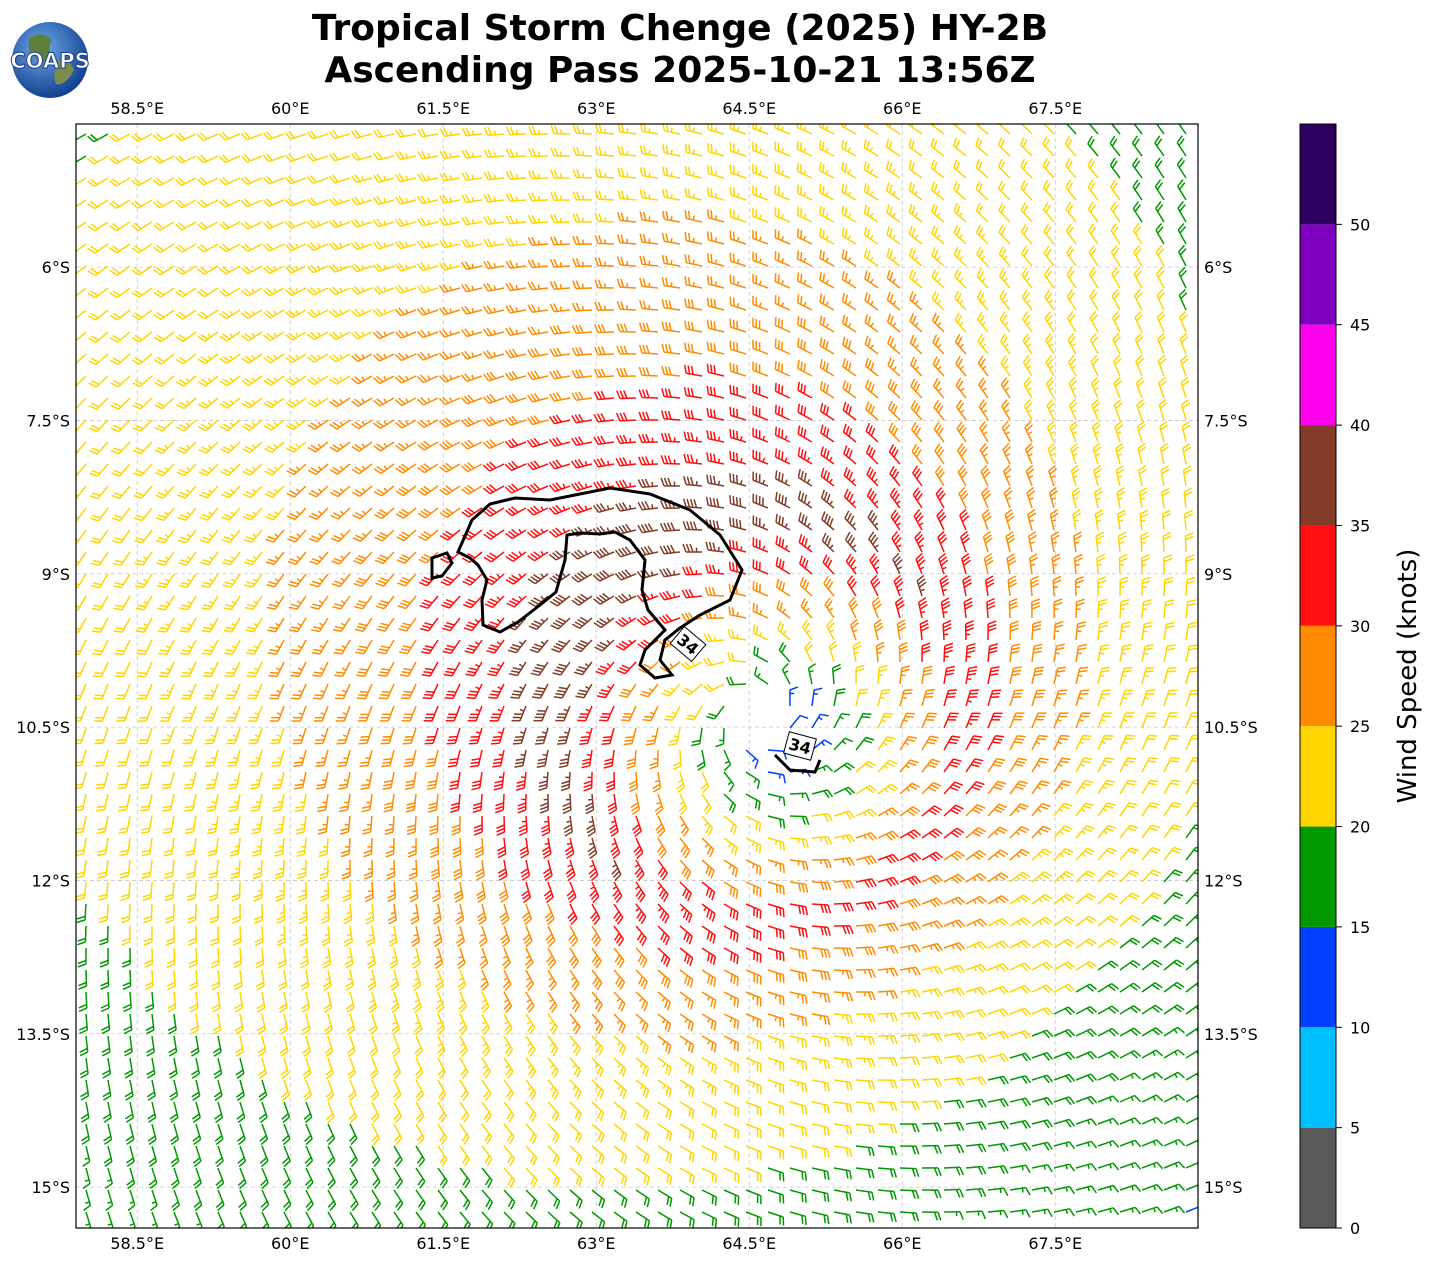 This screenshot has width=1436, height=1264. Describe the element at coordinates (1055, 1243) in the screenshot. I see `lon-tick-bottom-6: 67.5°E` at that location.